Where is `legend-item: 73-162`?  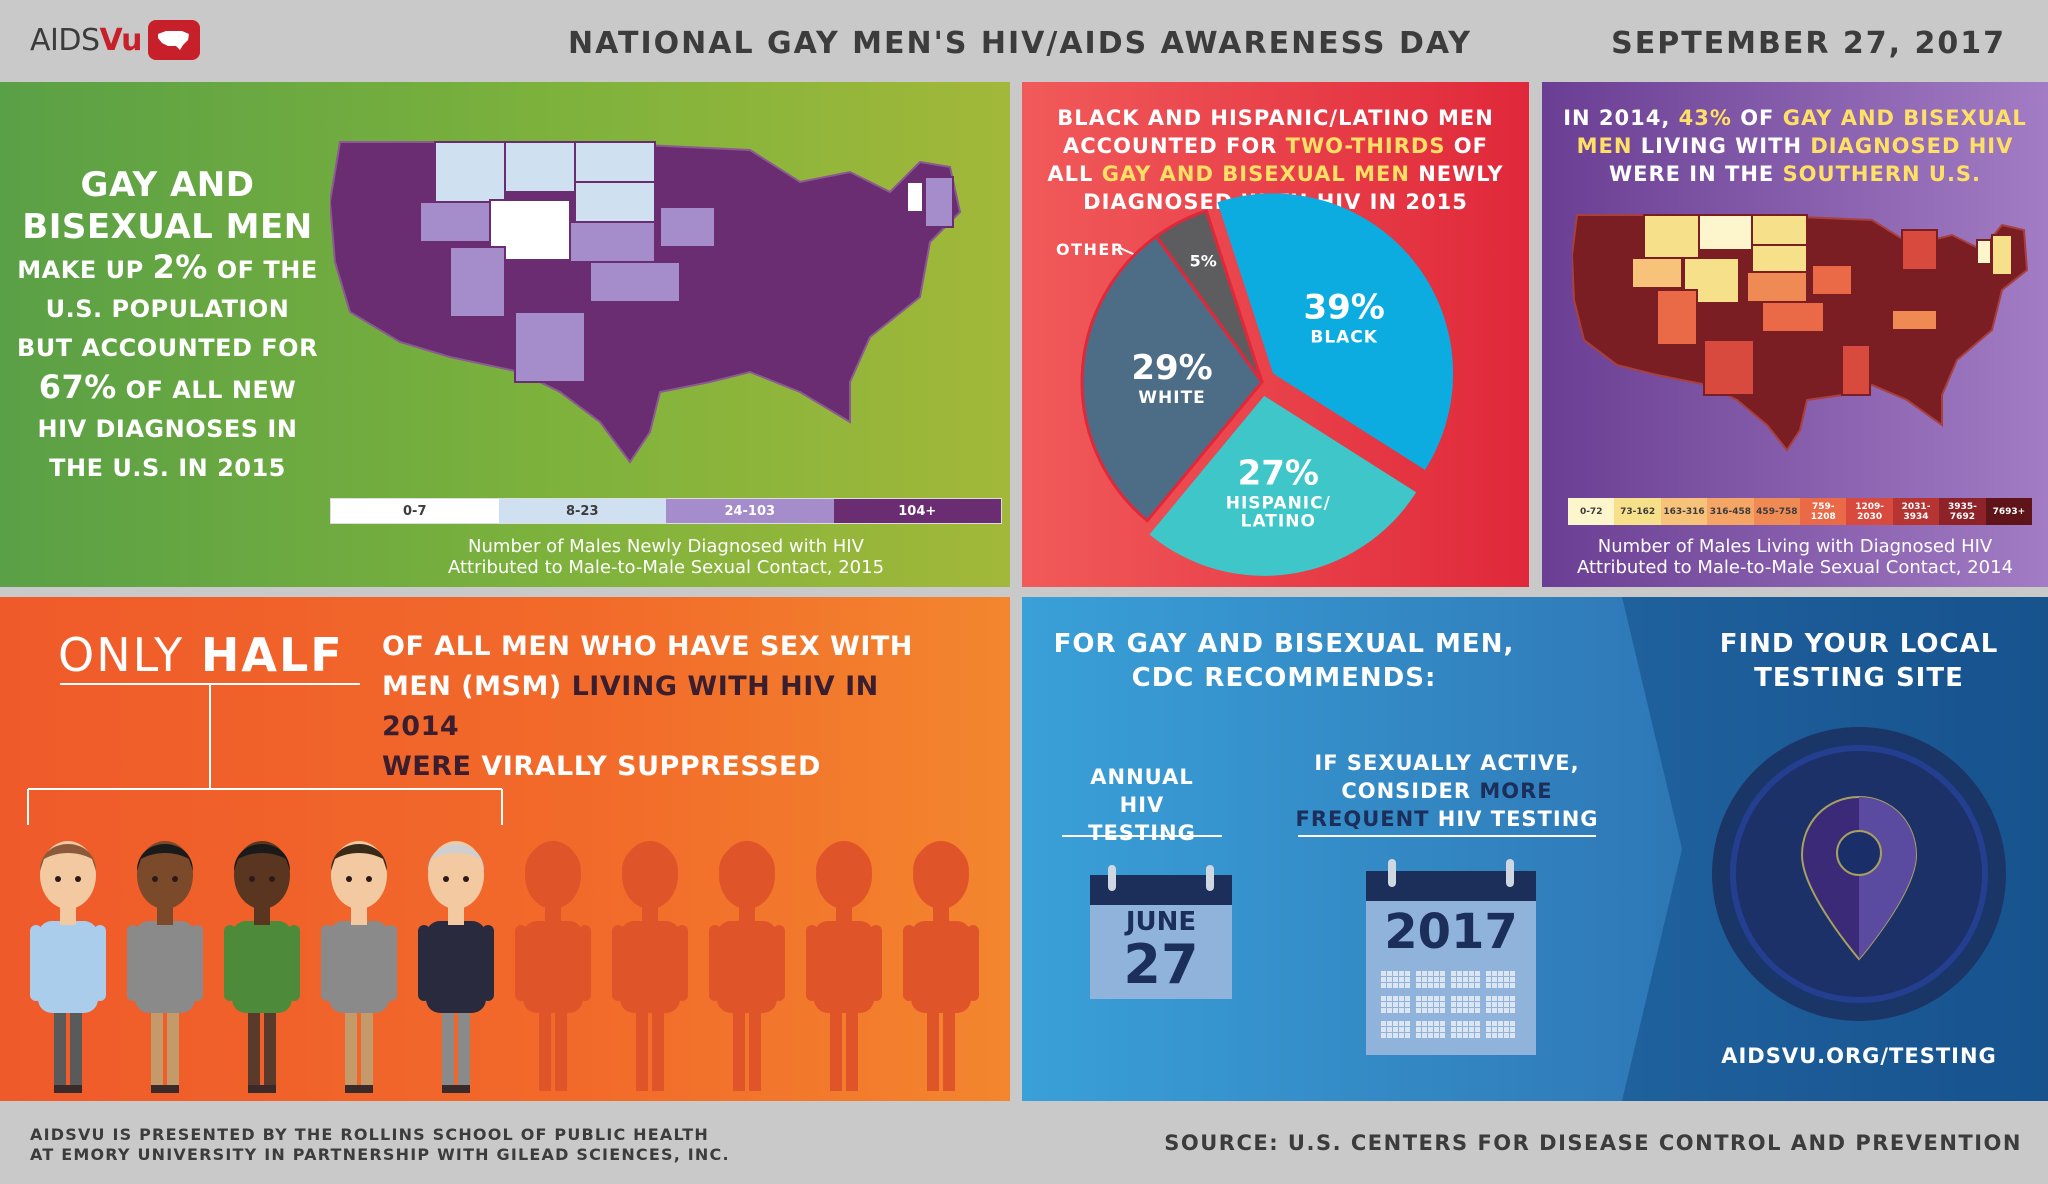
legend-item: 73-162 is located at coordinates (1637, 511).